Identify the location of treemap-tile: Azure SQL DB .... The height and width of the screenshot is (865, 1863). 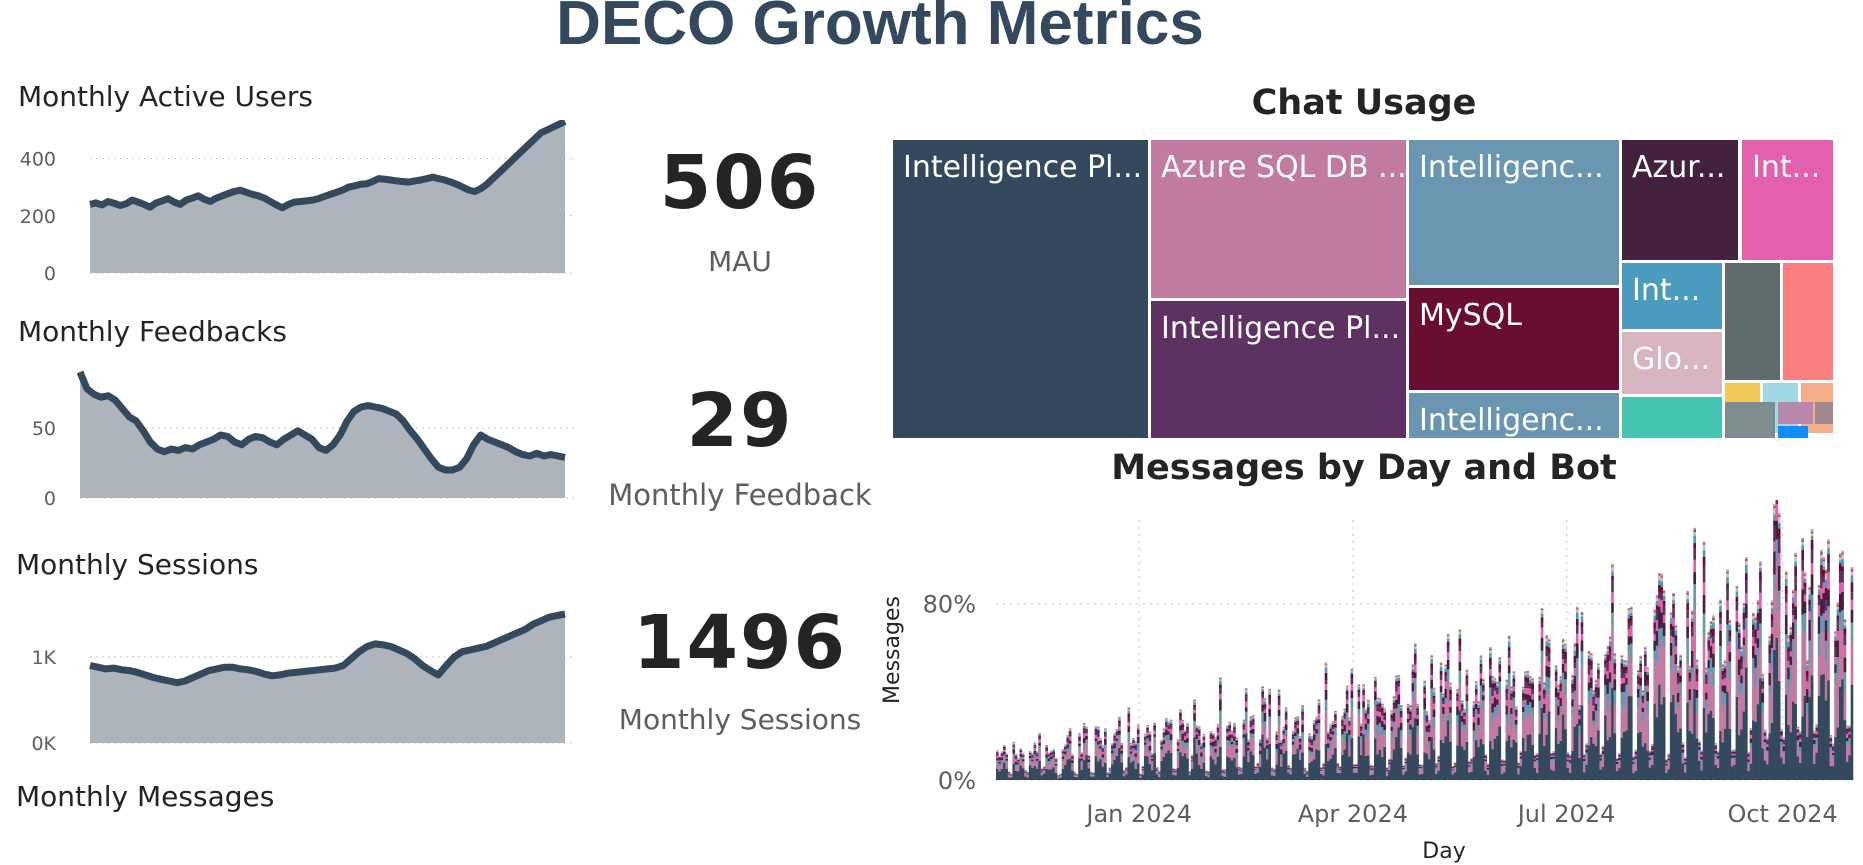
(1278, 219).